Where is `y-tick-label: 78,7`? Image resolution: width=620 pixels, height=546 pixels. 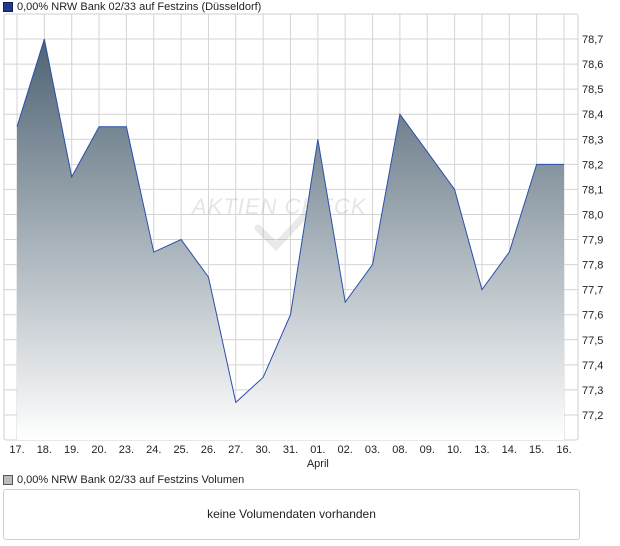 y-tick-label: 78,7 is located at coordinates (592, 40).